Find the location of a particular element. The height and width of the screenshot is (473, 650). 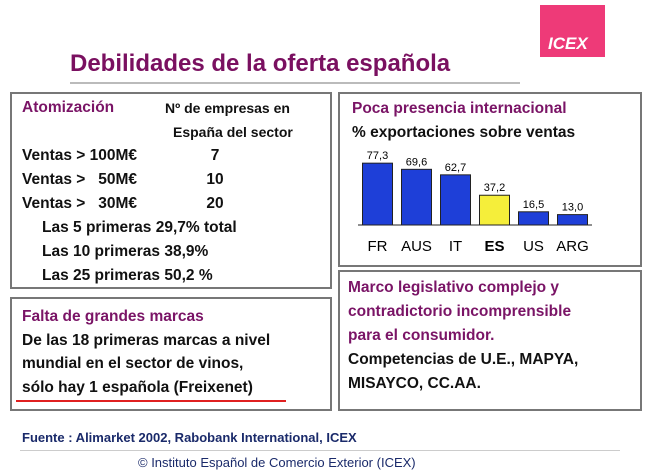

value-label: 37,2 is located at coordinates (494, 188).